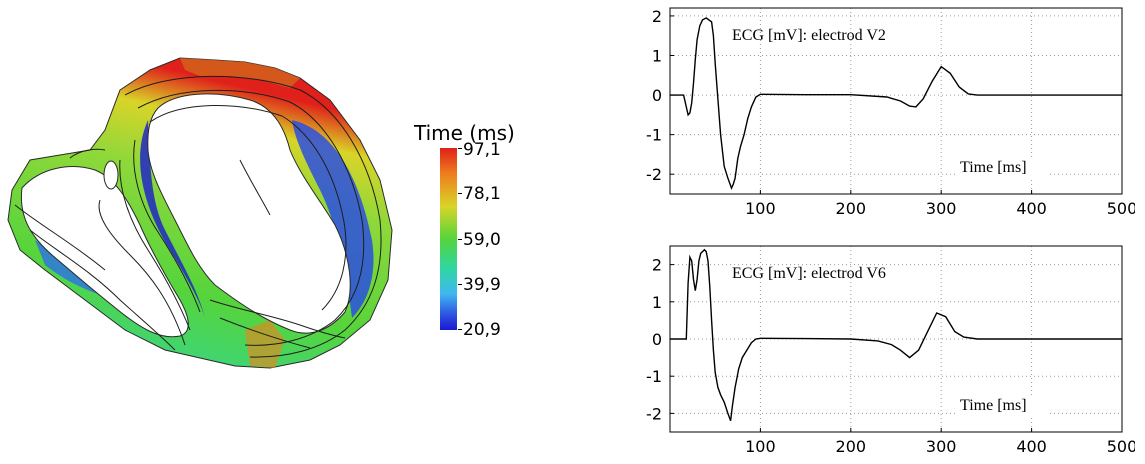 The width and height of the screenshot is (1145, 464). What do you see at coordinates (111, 175) in the screenshot?
I see `small-cavity` at bounding box center [111, 175].